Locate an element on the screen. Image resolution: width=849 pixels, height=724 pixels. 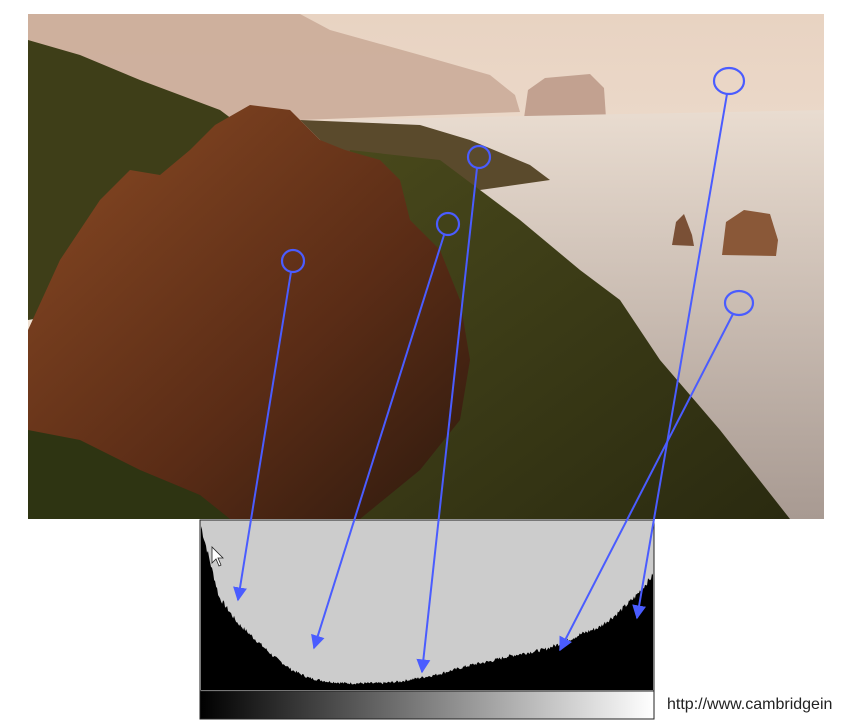
histogram-panel is located at coordinates (427, 619).